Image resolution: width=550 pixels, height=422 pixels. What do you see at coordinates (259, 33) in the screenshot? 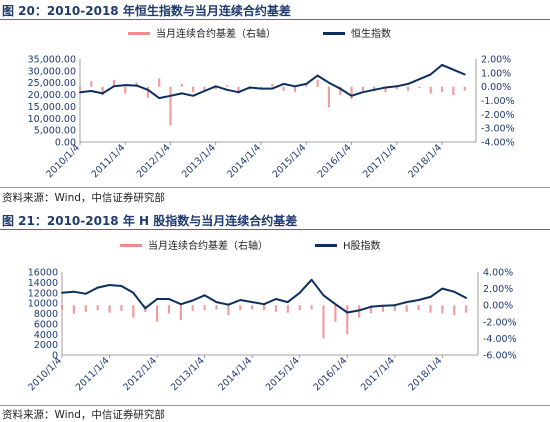
I see `legend: 当月连续合约基差（右轴） 恒生指数` at bounding box center [259, 33].